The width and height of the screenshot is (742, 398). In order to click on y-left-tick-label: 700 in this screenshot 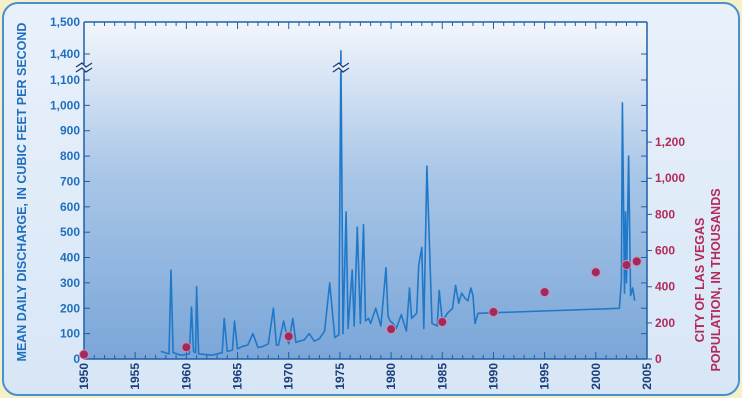, I will do `click(70, 181)`.